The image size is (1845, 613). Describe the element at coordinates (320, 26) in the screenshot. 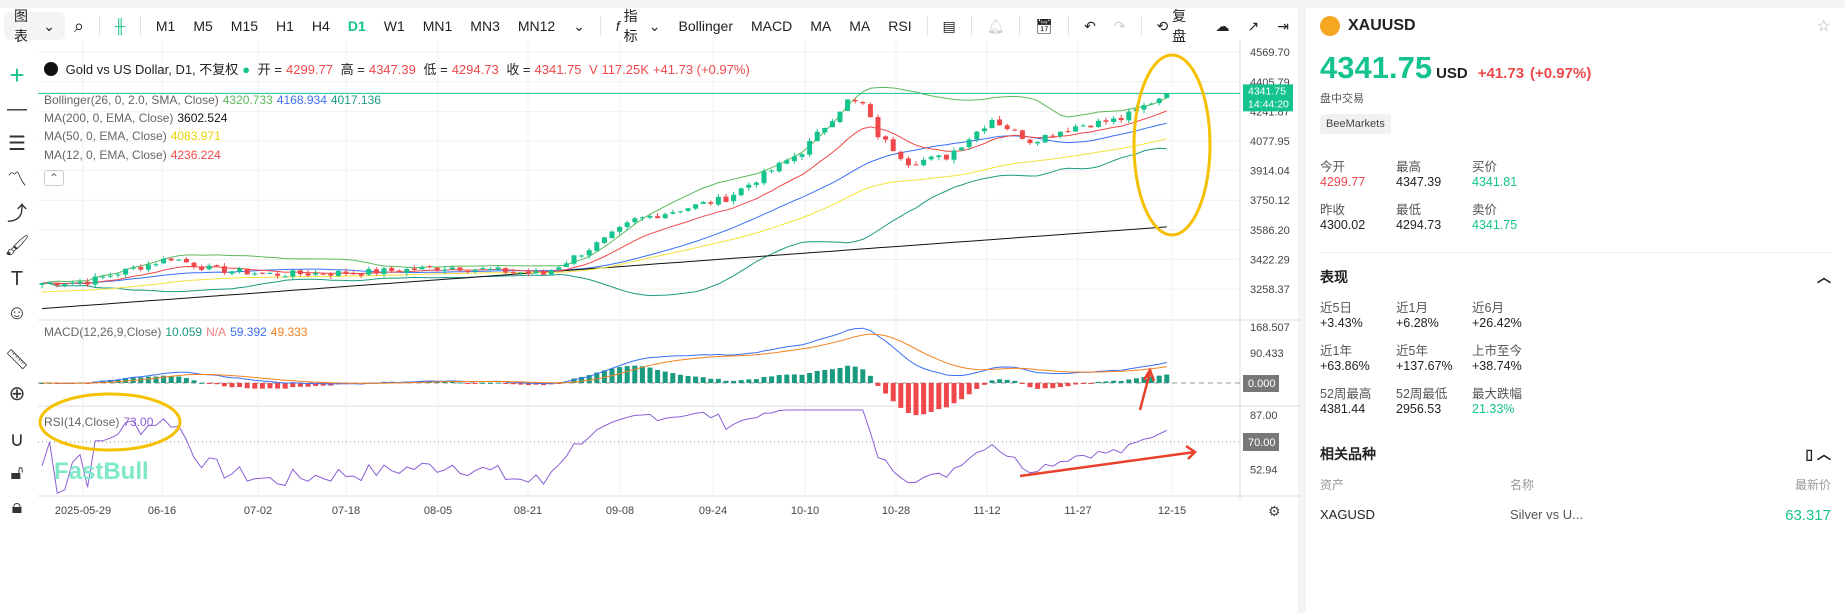

I see `timeframe-h4: H4` at that location.